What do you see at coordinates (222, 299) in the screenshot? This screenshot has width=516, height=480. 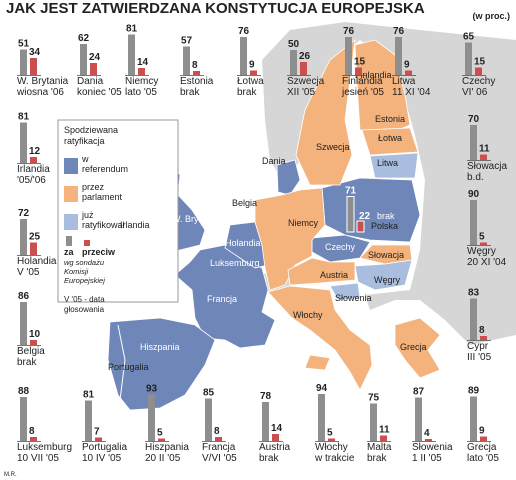 I see `map-label: Francja` at bounding box center [222, 299].